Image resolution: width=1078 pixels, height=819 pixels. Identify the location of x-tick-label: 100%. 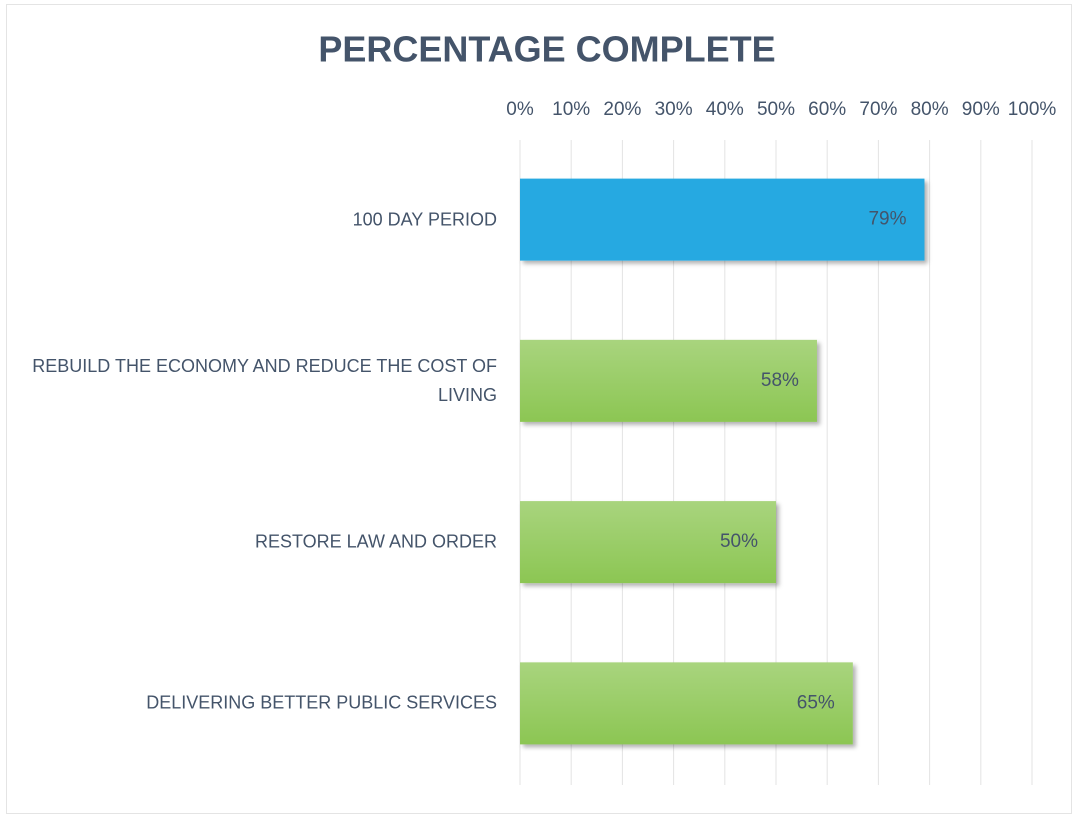
(1032, 109).